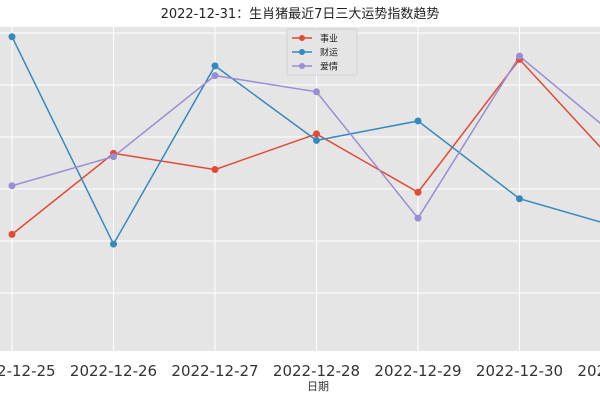 The width and height of the screenshot is (600, 400). What do you see at coordinates (417, 371) in the screenshot?
I see `x-tick-label: 2022-12-29` at bounding box center [417, 371].